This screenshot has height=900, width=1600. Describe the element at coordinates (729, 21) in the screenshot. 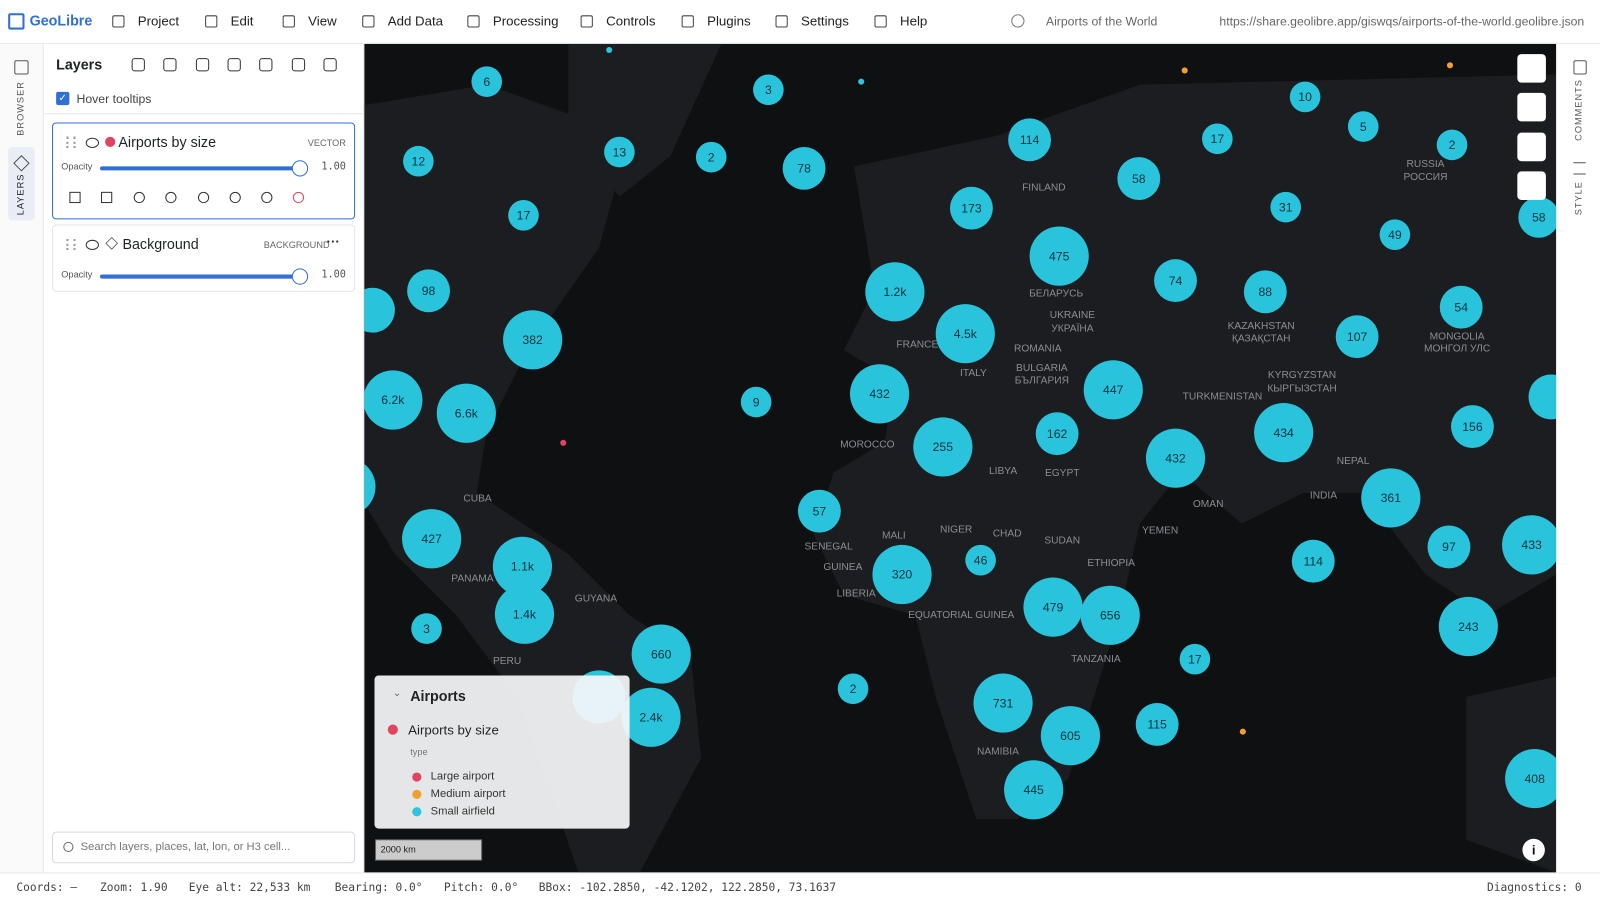

I see `menu-item: Plugins` at that location.